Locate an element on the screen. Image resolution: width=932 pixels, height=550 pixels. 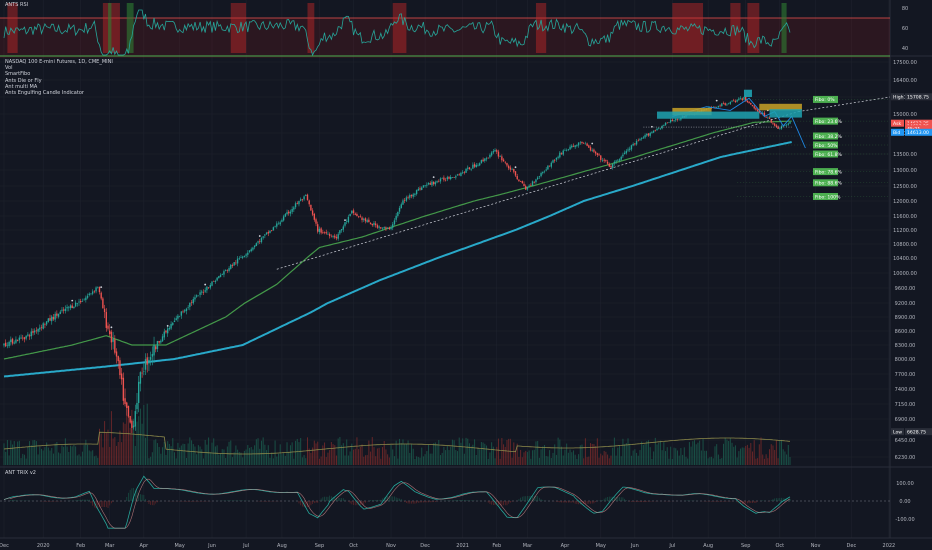
legend-symbol: NASDAQ 100 E-mini Futures, 1D, CME_MINI is located at coordinates (59, 62).